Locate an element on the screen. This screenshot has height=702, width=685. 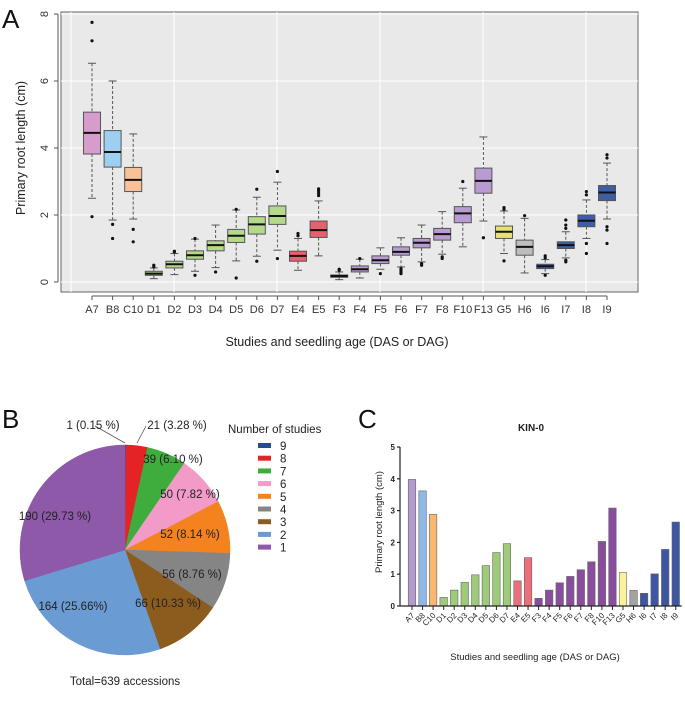
box-F6 is located at coordinates (401, 256).